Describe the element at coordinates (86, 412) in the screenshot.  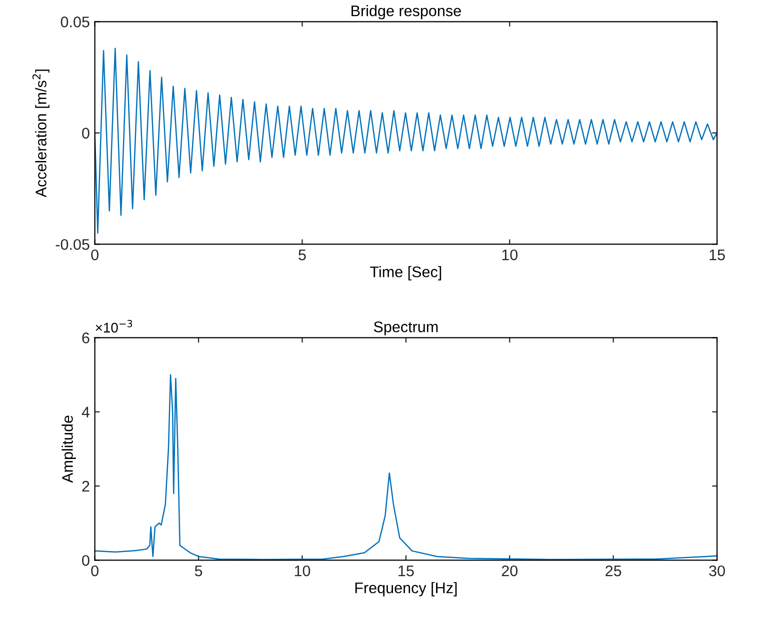
I see `y-tick-label: 4` at that location.